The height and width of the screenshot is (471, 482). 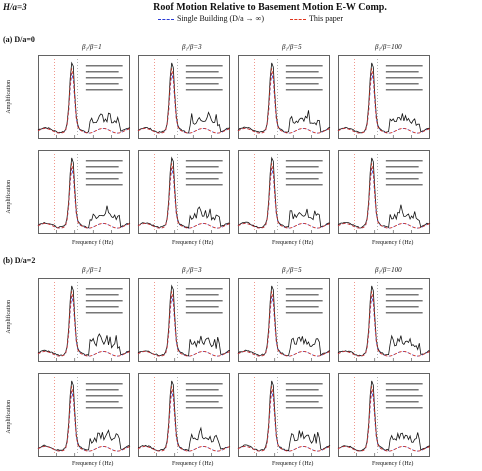 I want to click on xlabel-a-3: Frequency f (Hz), so click(x=293, y=243).